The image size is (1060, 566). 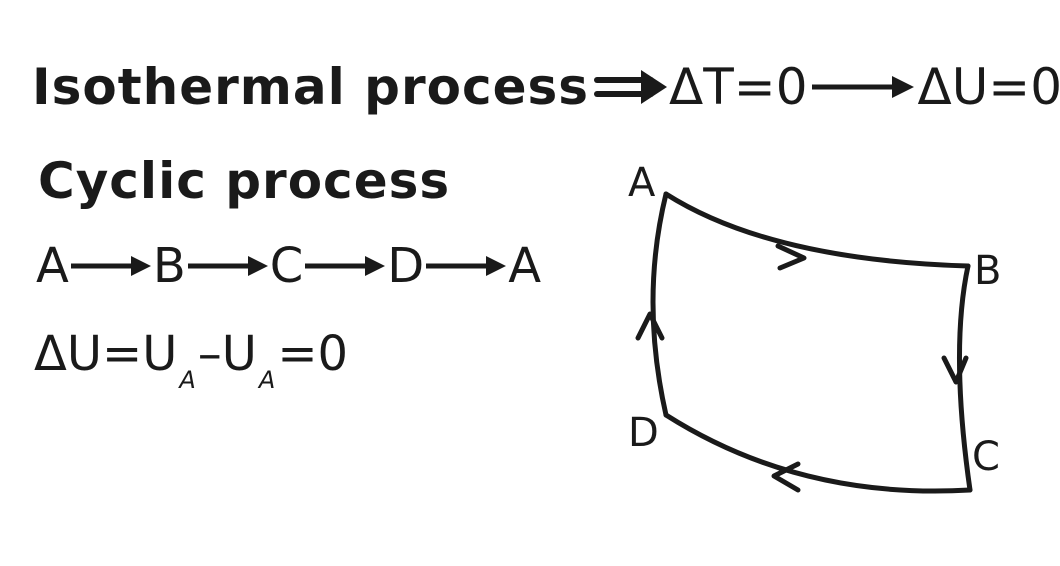 What do you see at coordinates (987, 271) in the screenshot?
I see `vertex-label-b: B` at bounding box center [987, 271].